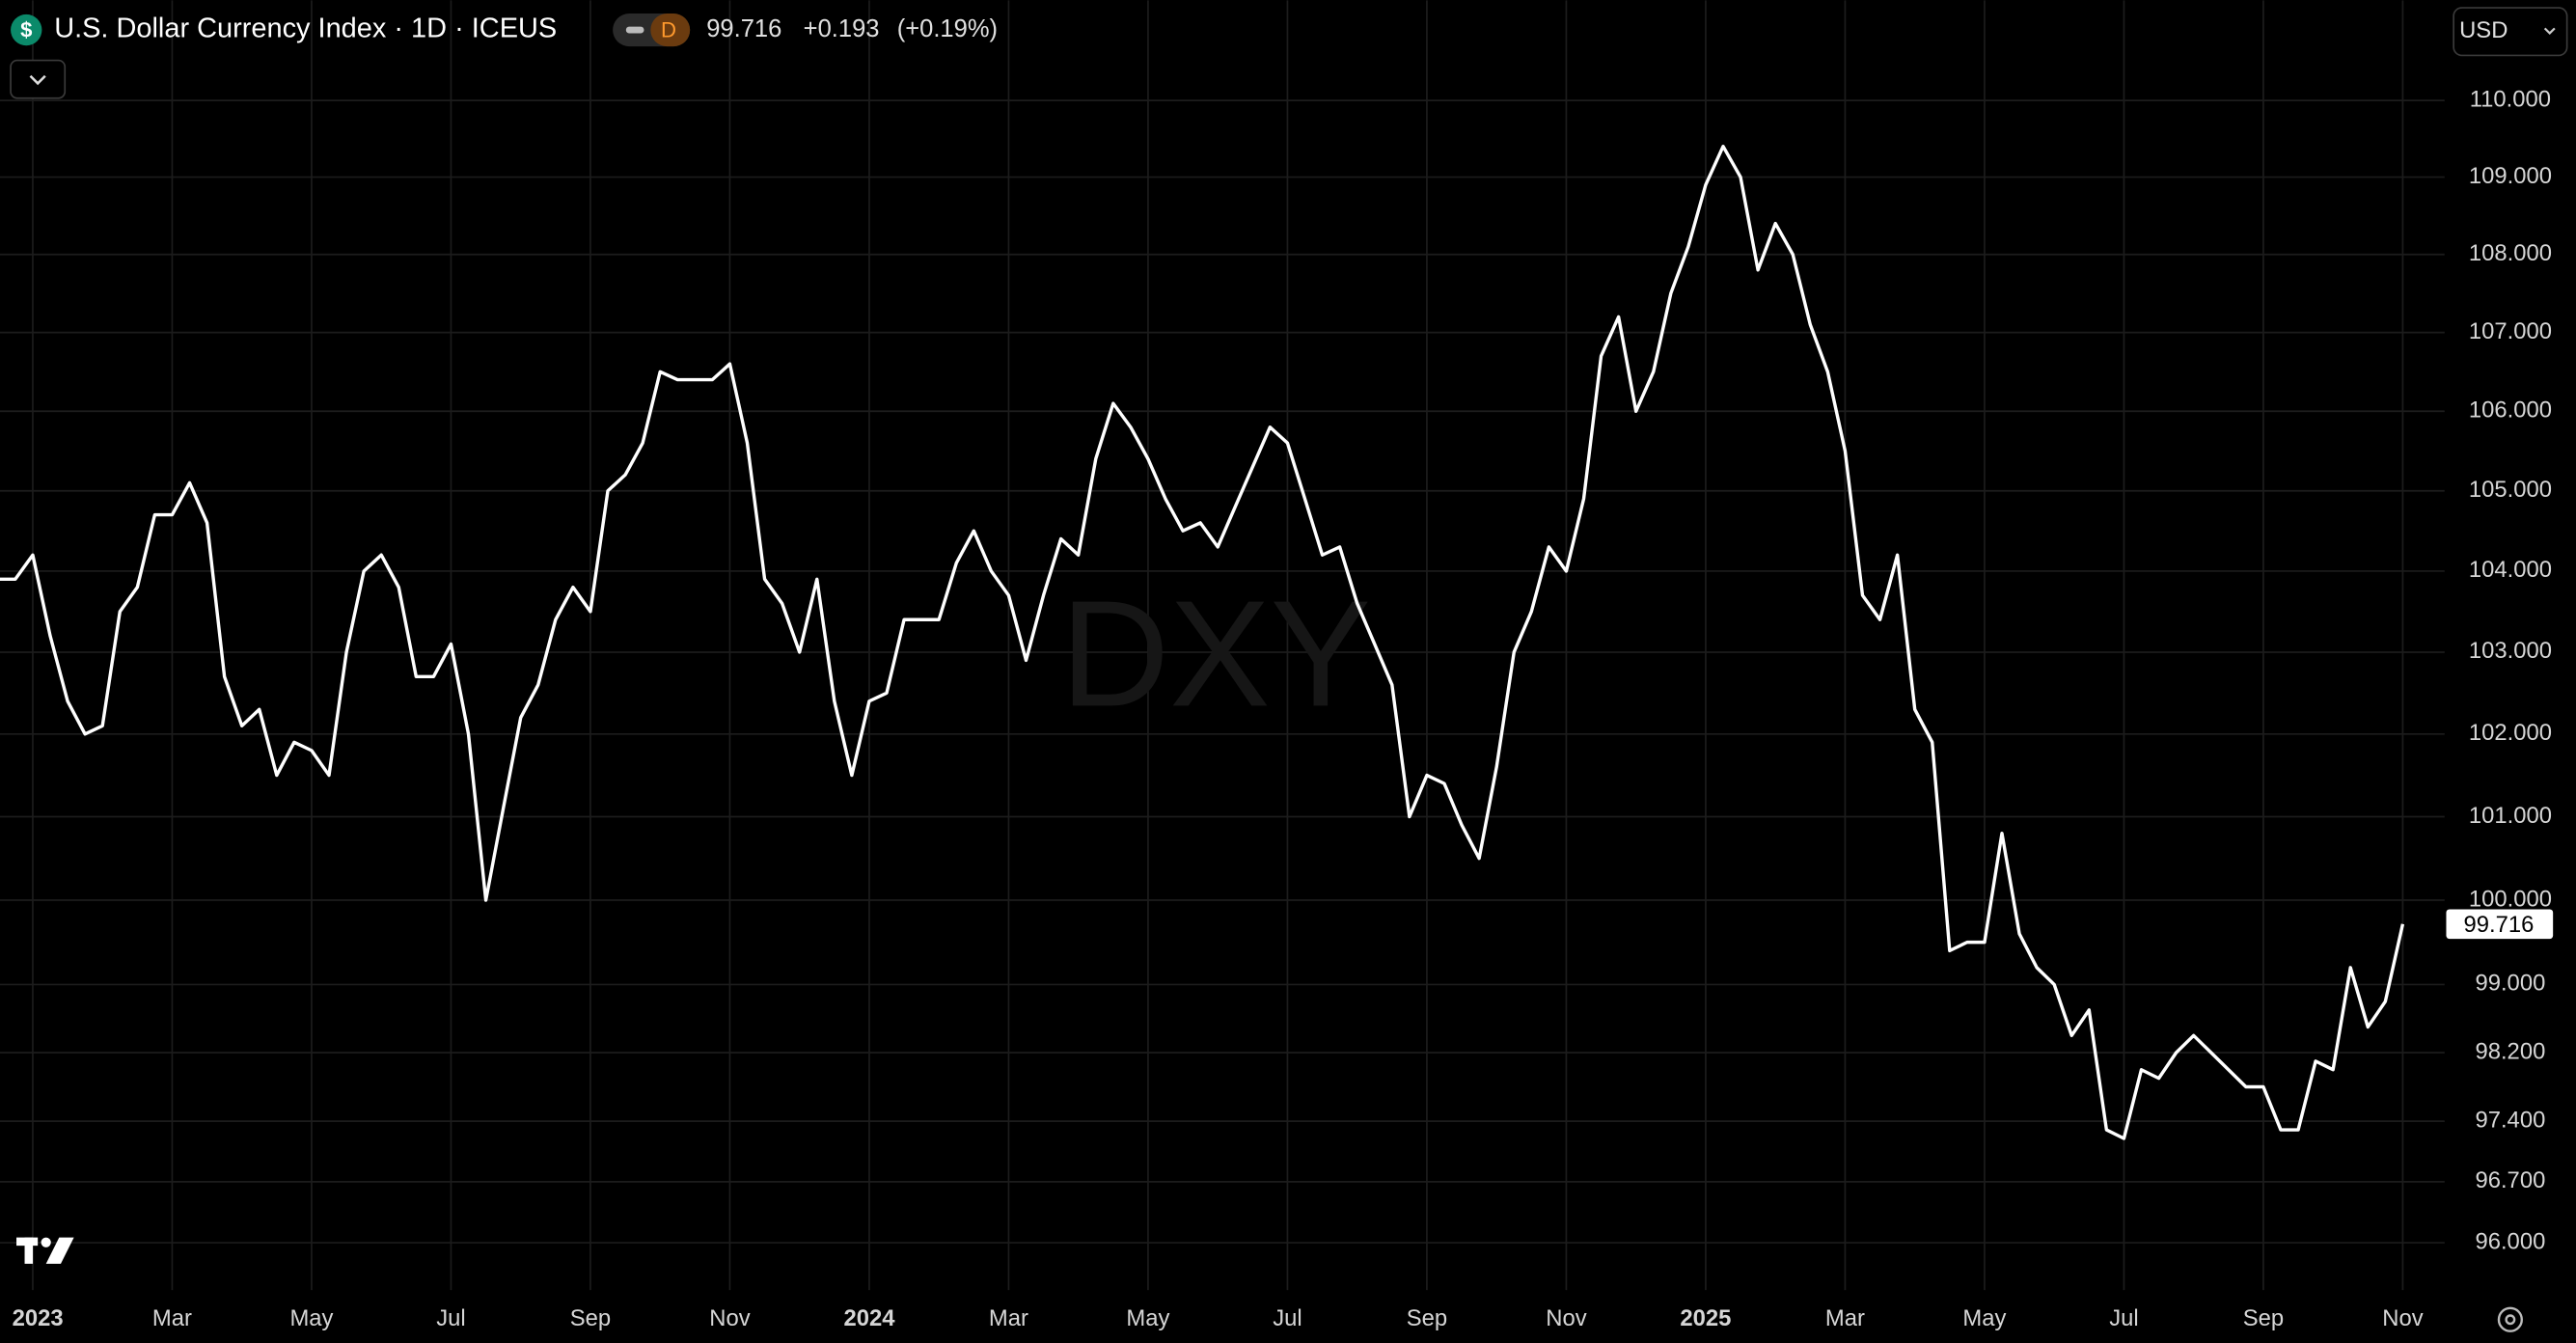 The width and height of the screenshot is (2576, 1343). I want to click on change: +0.193, so click(842, 28).